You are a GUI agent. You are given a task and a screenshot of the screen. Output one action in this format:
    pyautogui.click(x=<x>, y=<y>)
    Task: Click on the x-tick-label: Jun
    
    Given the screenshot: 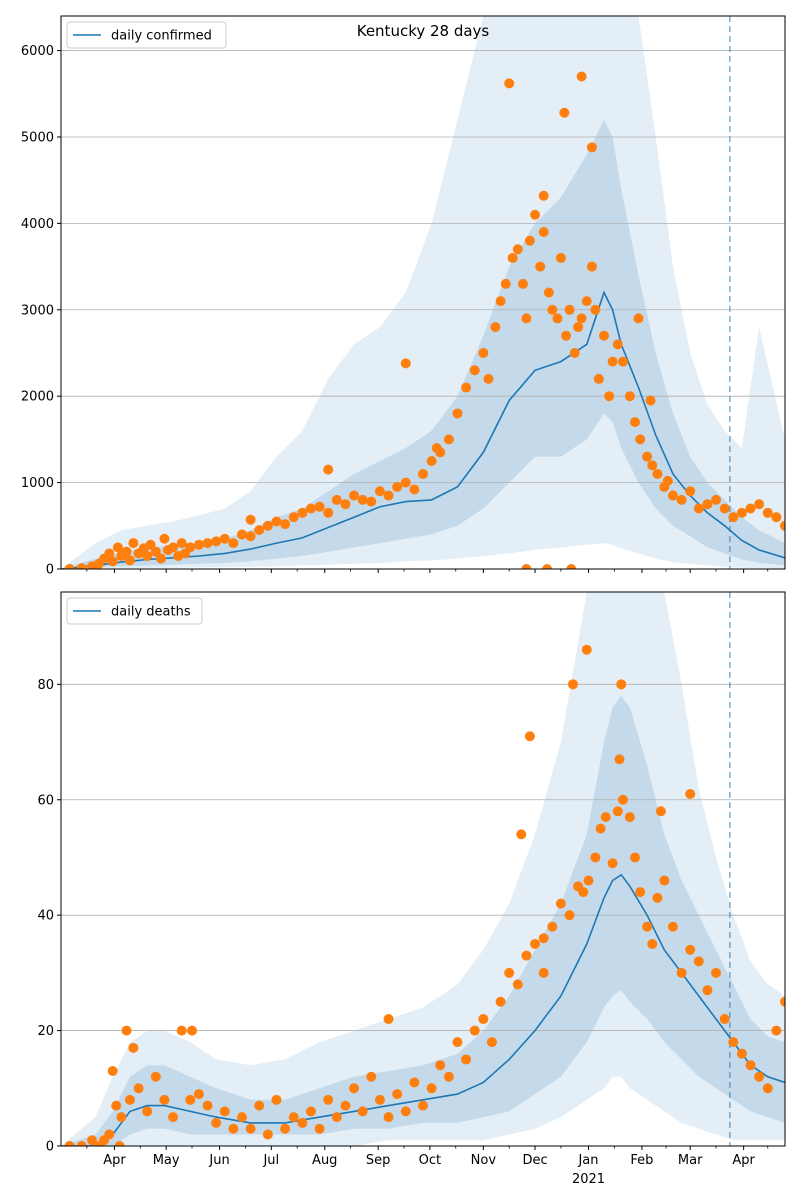 What is the action you would take?
    pyautogui.click(x=218, y=1160)
    